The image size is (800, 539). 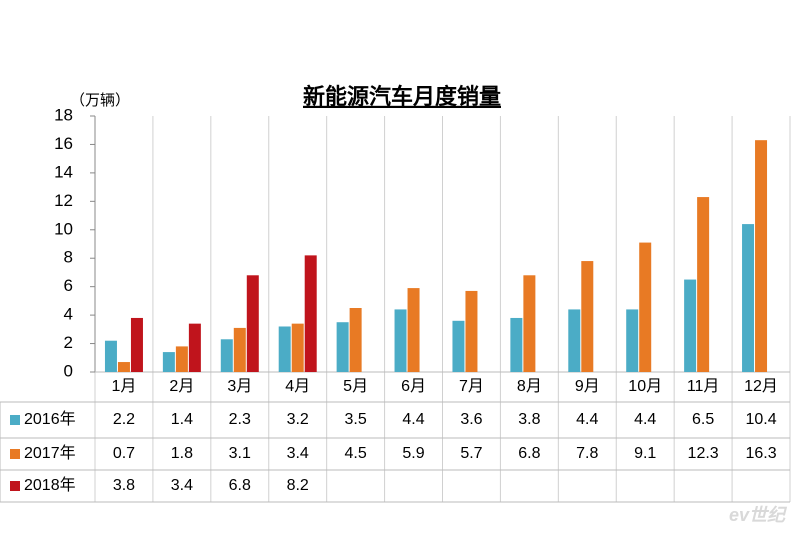 I want to click on legend-label: 2018年, so click(x=50, y=485).